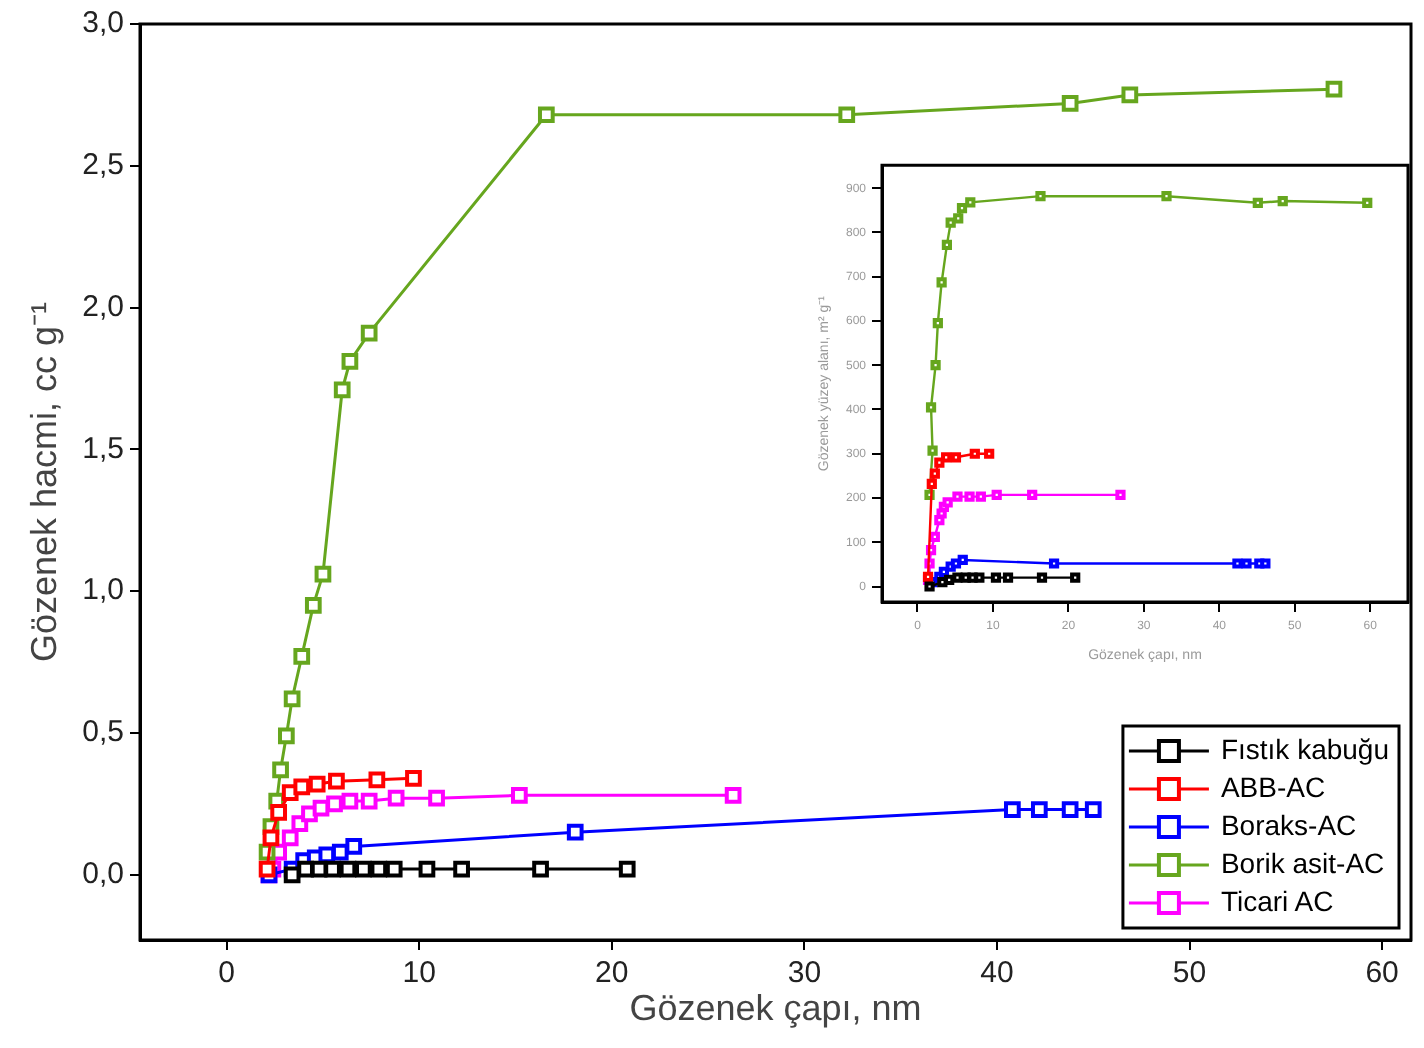 Image resolution: width=1424 pixels, height=1048 pixels. What do you see at coordinates (226, 973) in the screenshot?
I see `x-tick-label: 0` at bounding box center [226, 973].